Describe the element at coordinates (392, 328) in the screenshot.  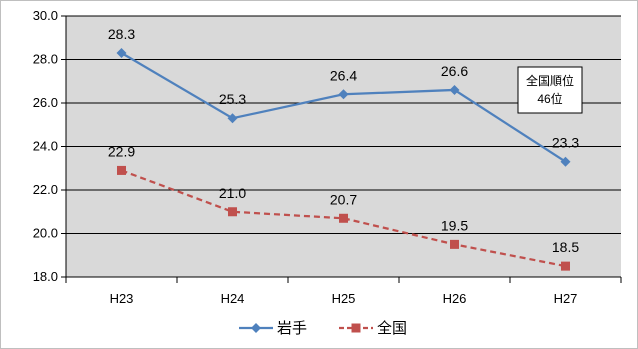
I see `legend-label: 全国` at that location.